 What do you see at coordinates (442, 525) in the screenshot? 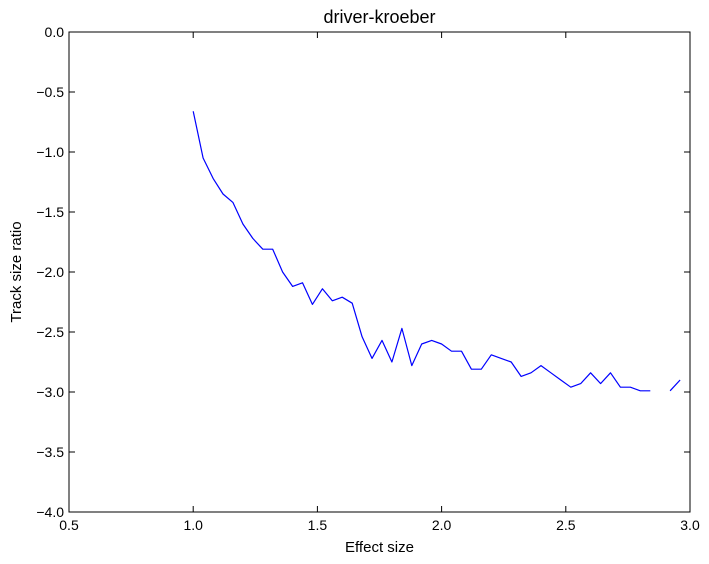
I see `x-tick-label: 2.0` at bounding box center [442, 525].